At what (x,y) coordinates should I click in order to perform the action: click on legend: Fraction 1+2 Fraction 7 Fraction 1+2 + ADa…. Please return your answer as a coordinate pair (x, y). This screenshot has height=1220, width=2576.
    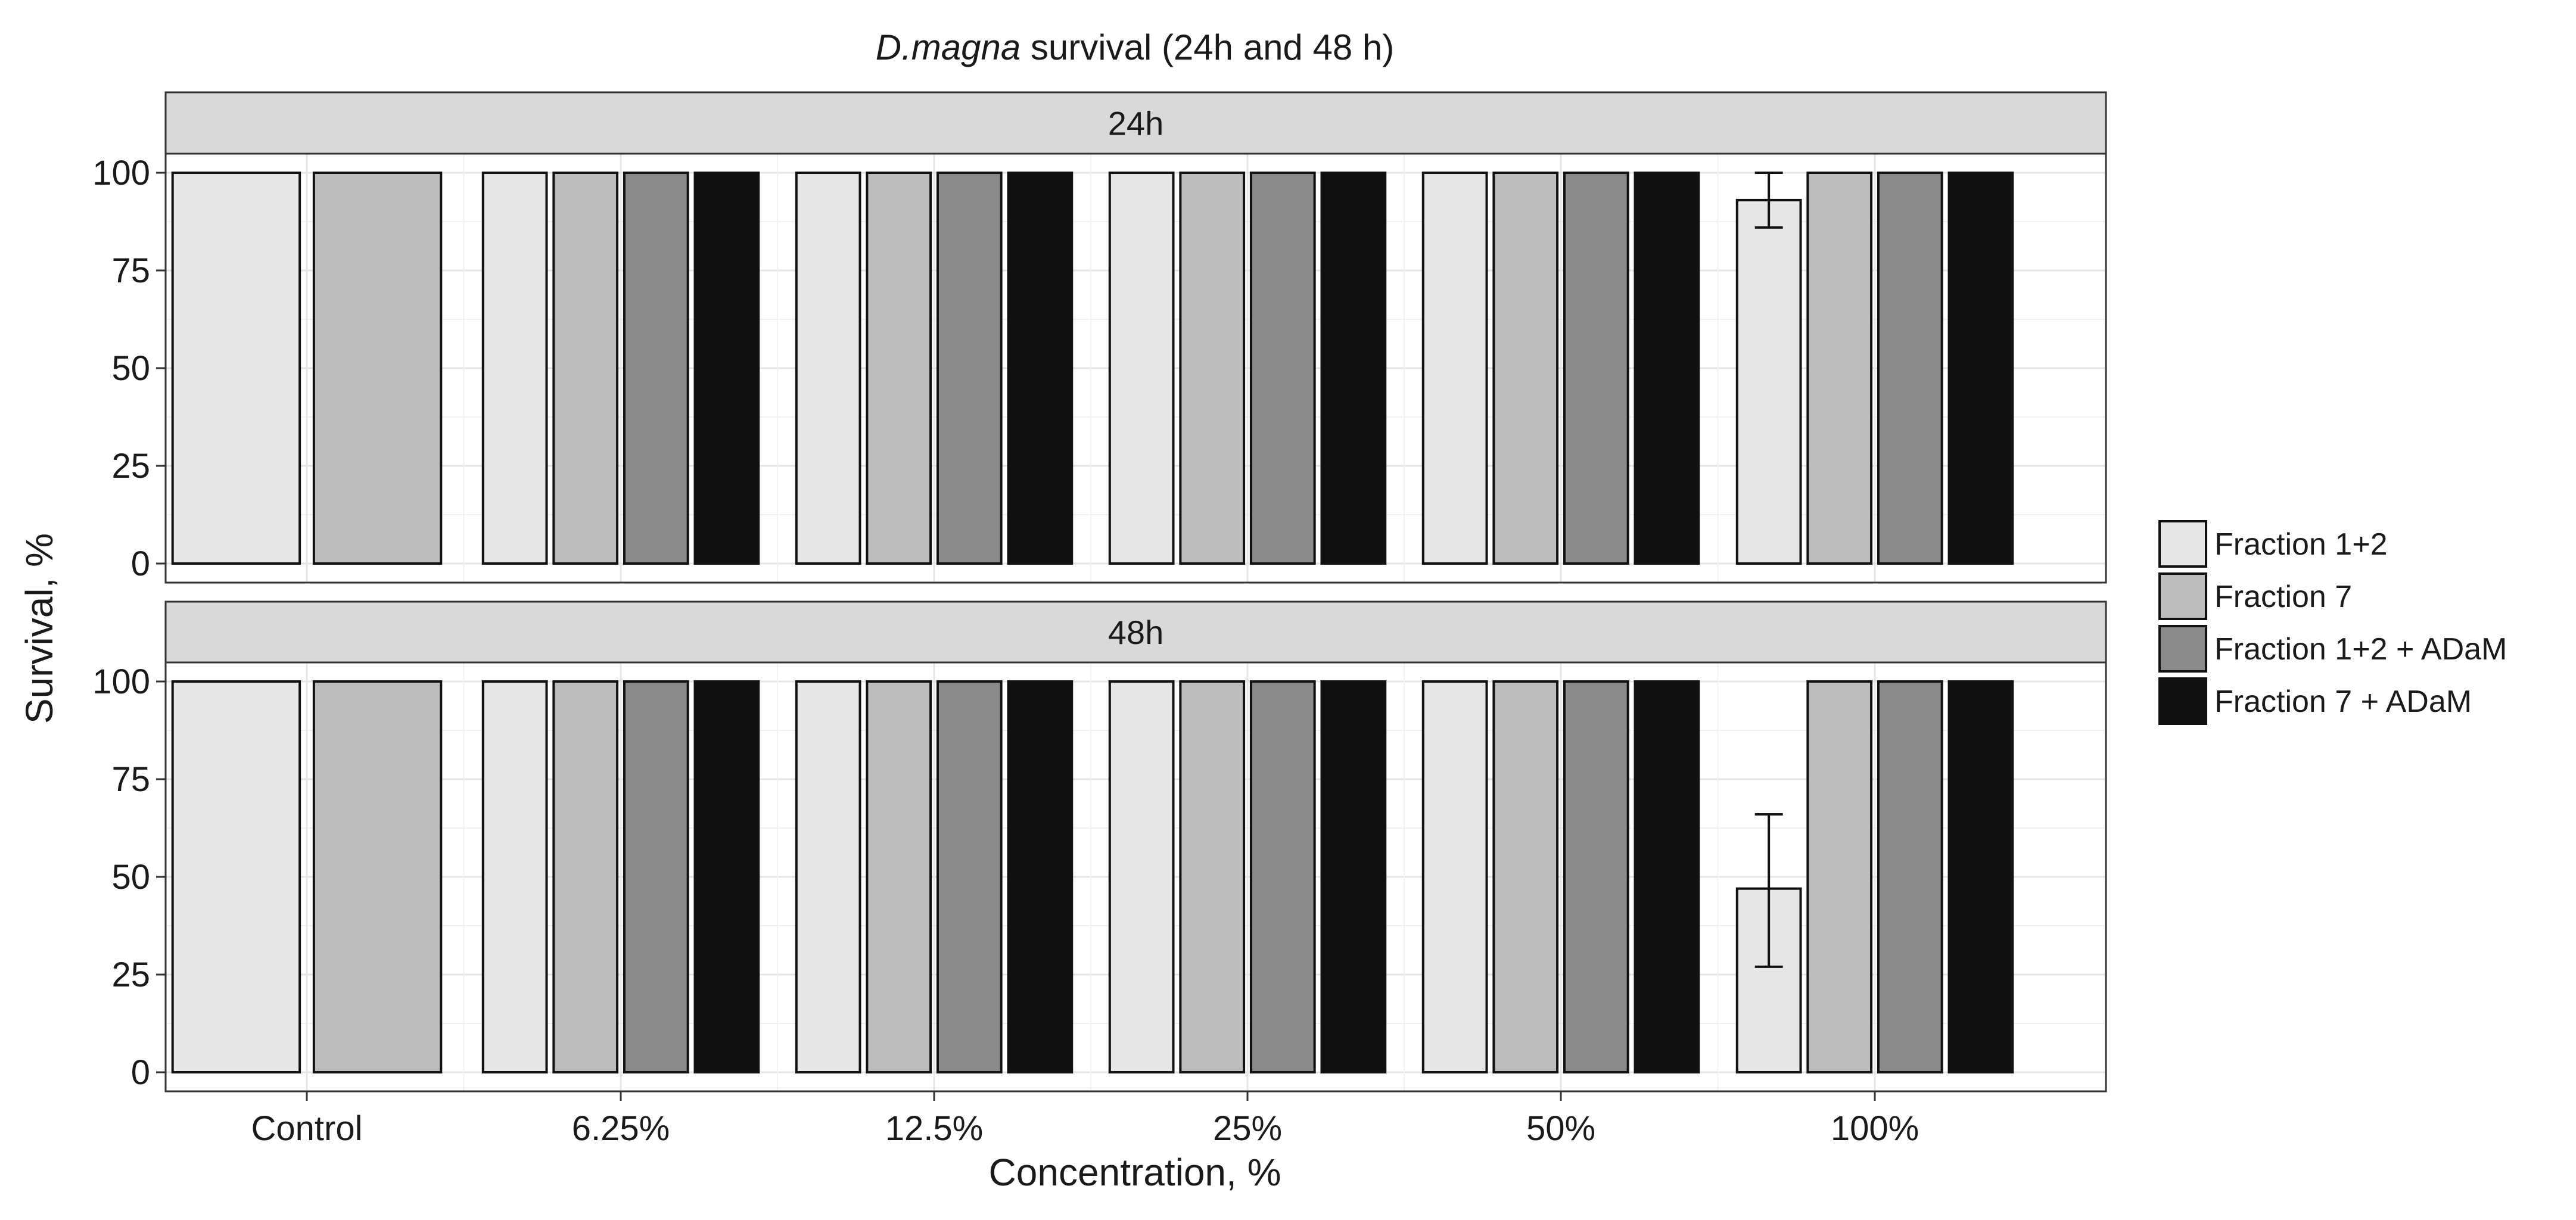
    Looking at the image, I should click on (2332, 622).